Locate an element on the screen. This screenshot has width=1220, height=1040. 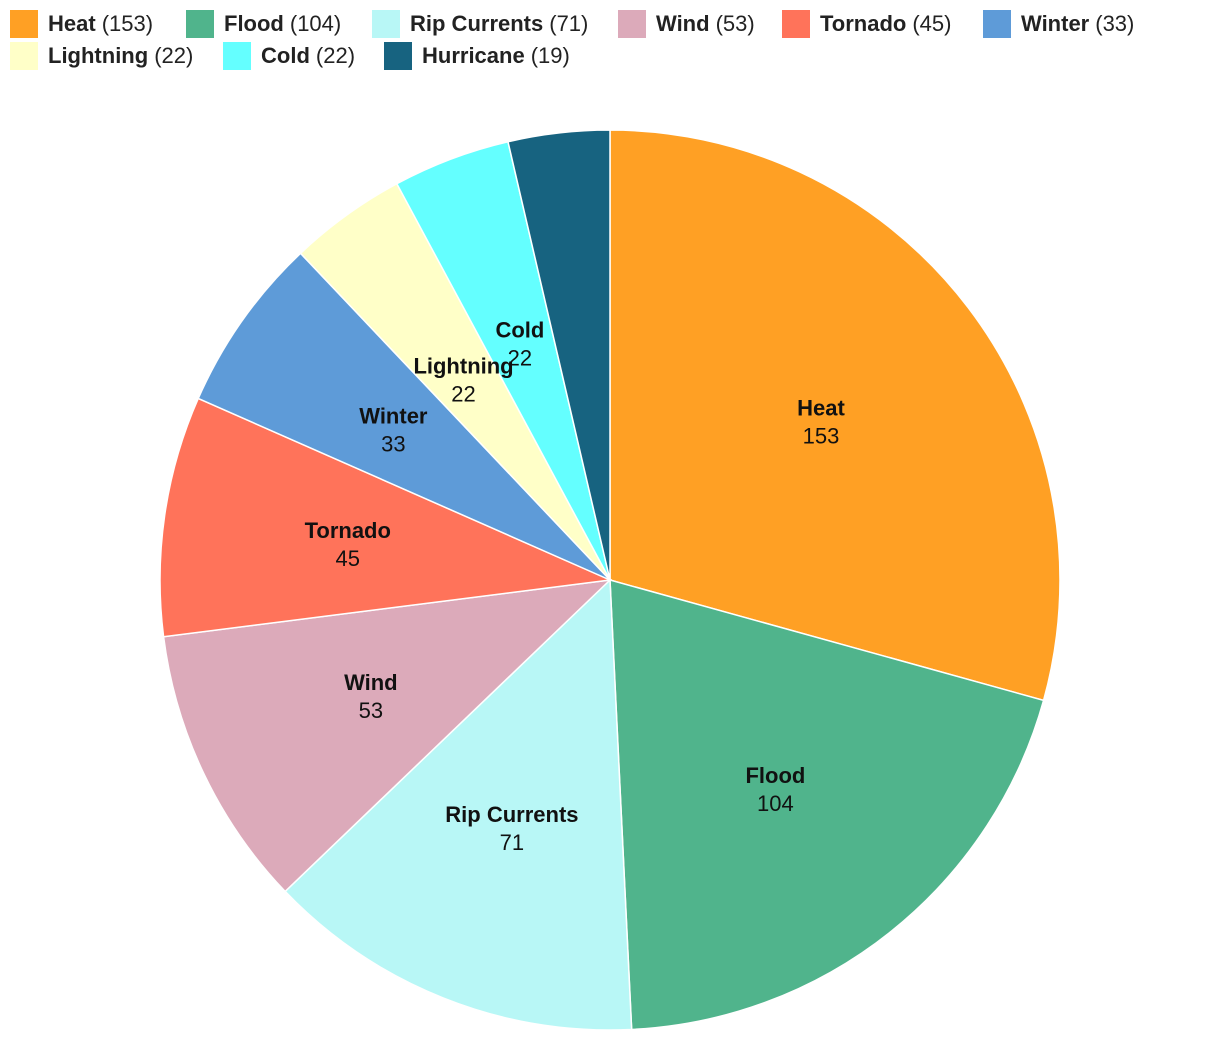
legend-label-heat: Heat is located at coordinates (72, 23).